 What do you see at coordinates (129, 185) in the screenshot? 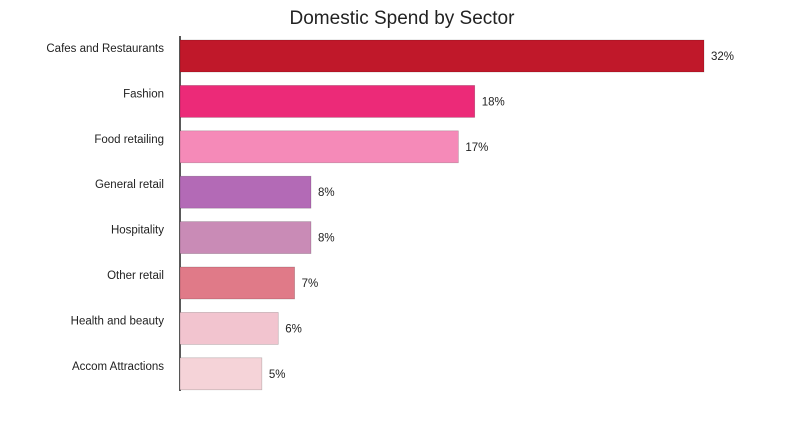
I see `category-label: General retail` at bounding box center [129, 185].